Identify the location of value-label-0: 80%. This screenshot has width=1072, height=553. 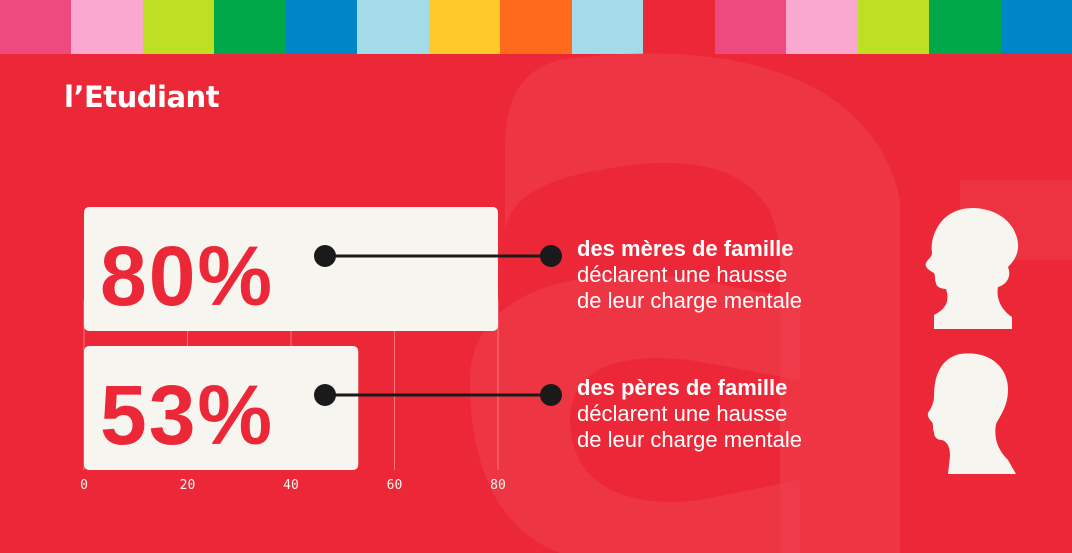
(187, 276).